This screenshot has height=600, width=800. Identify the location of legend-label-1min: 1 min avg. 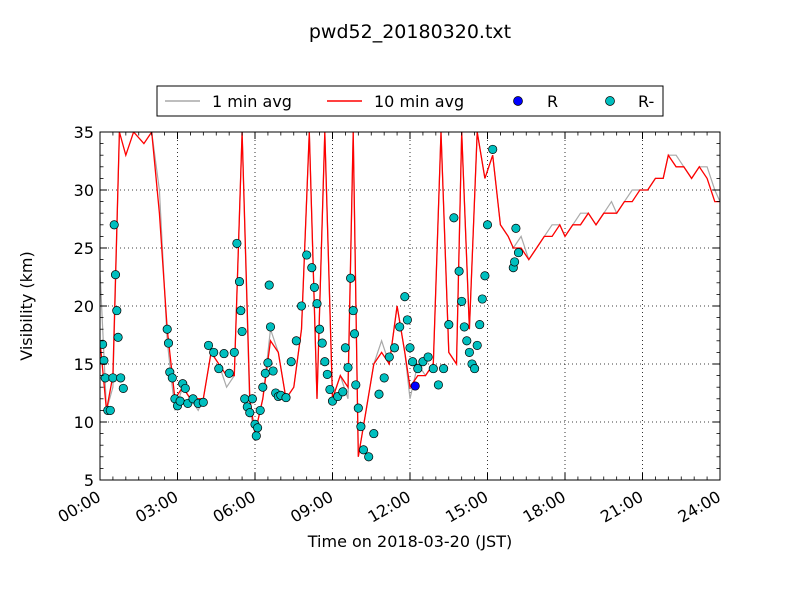
(252, 101).